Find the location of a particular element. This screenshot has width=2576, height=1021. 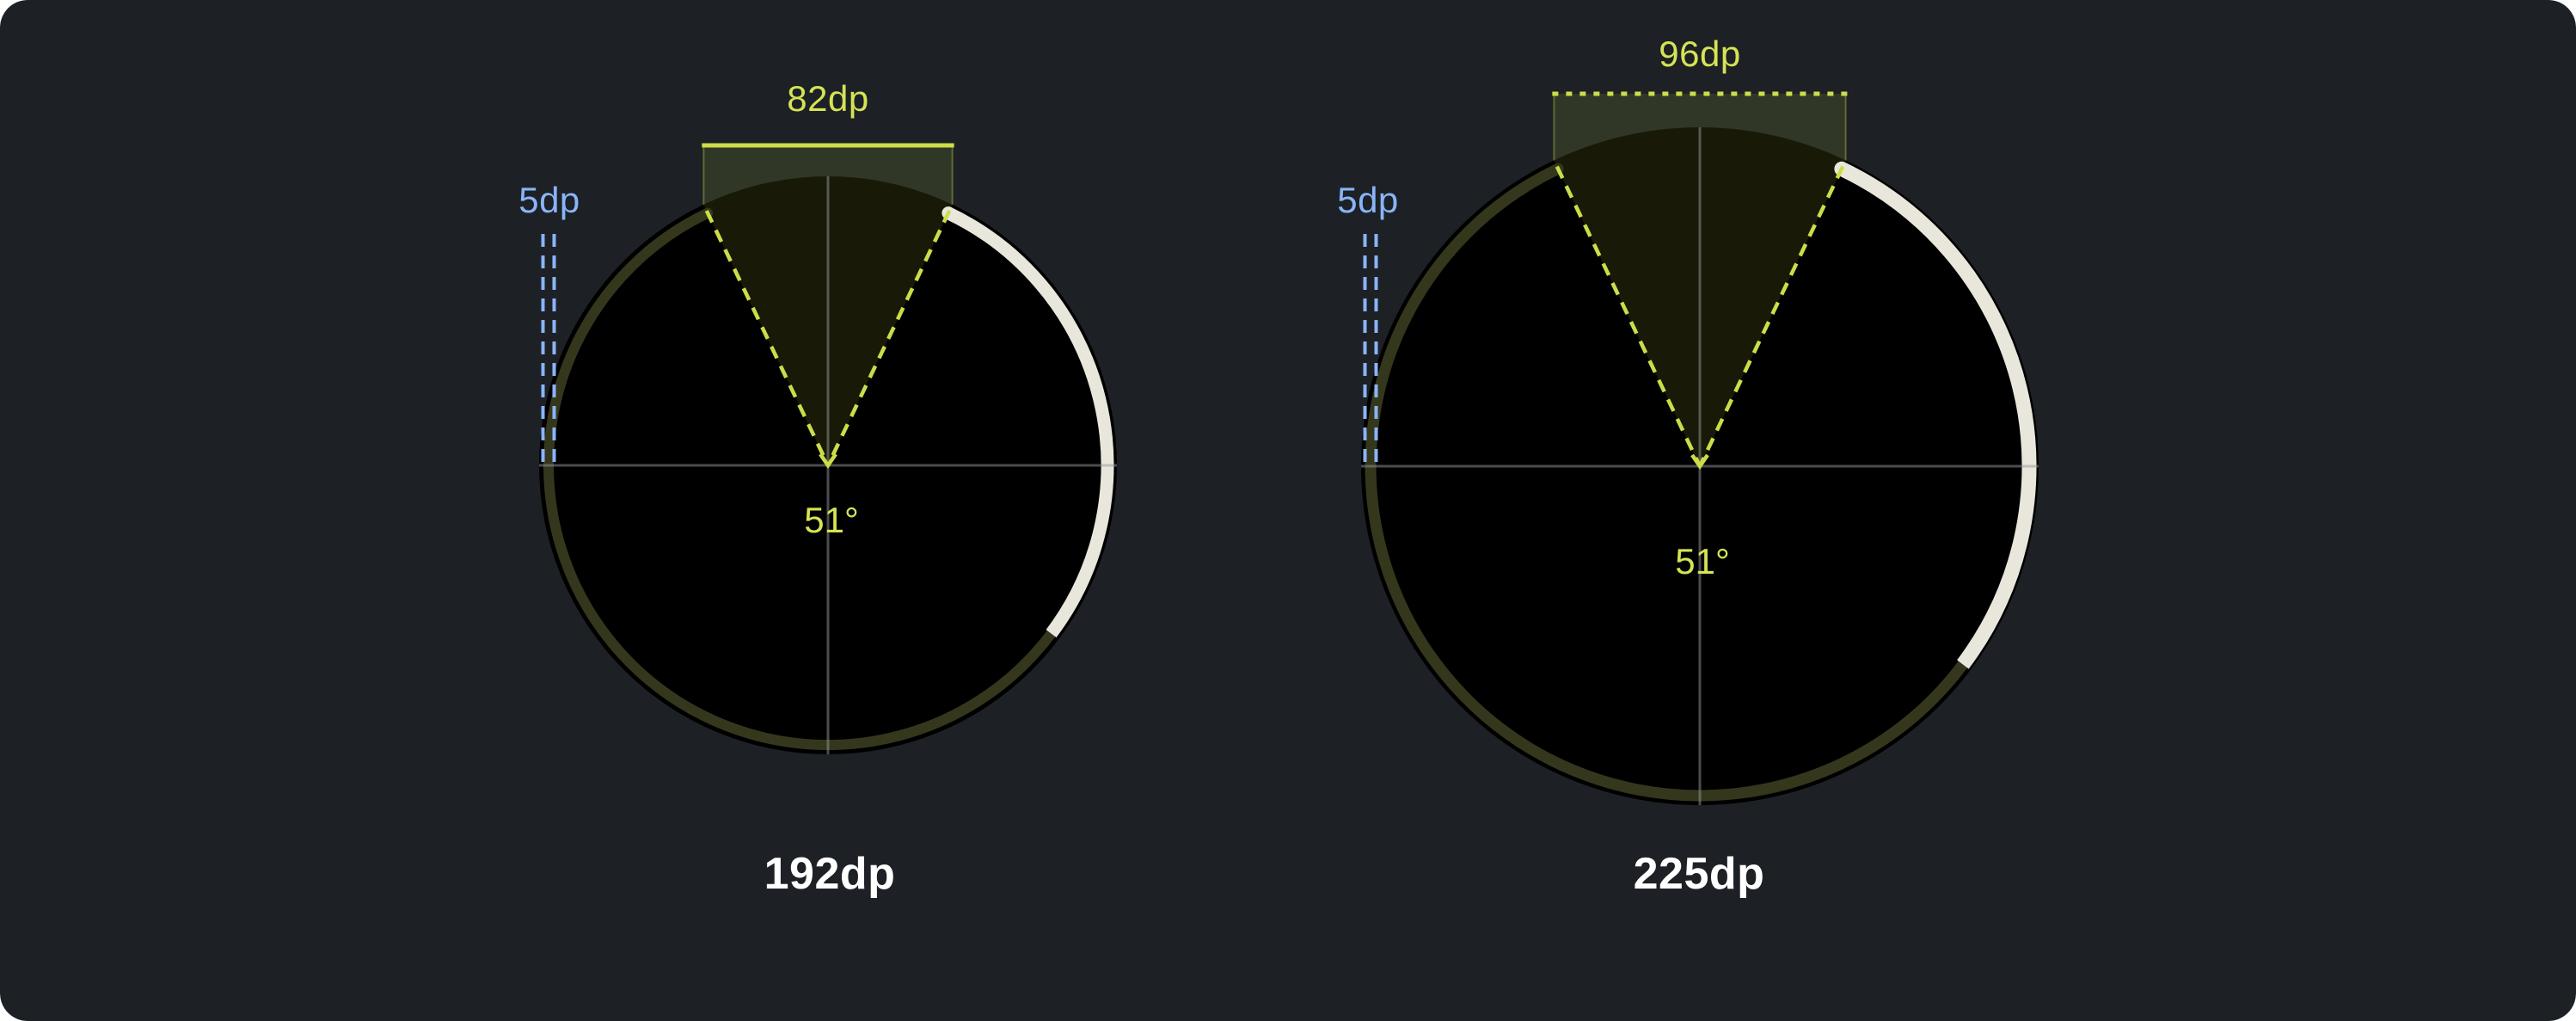

small-watch-diagram is located at coordinates (828, 448).